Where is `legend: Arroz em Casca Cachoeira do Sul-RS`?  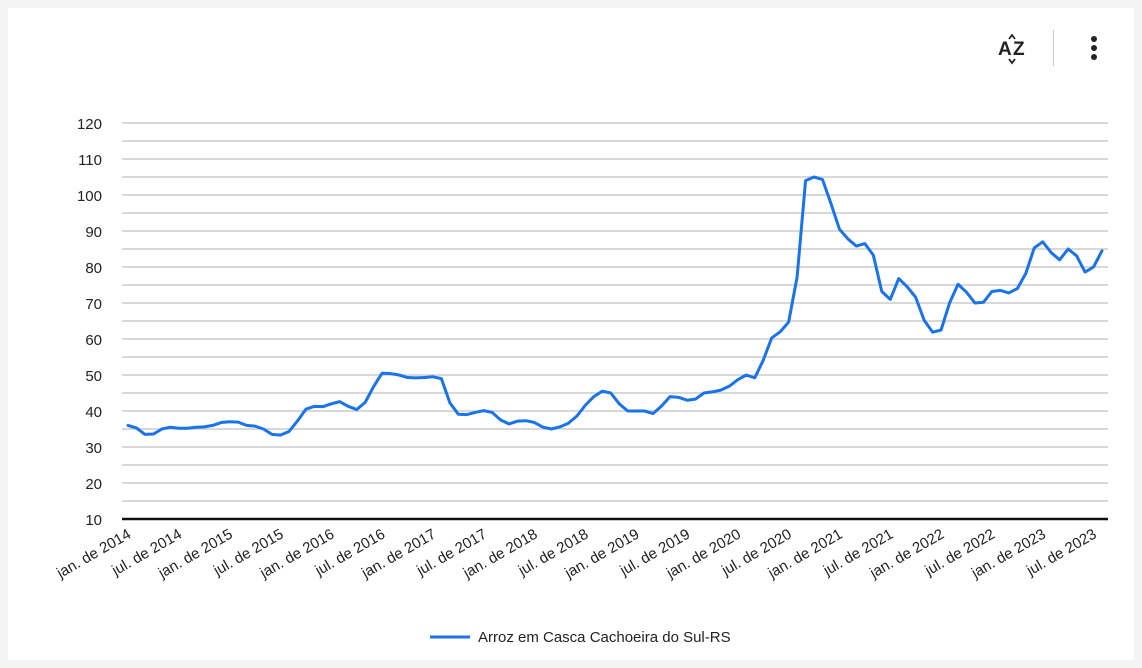
legend: Arroz em Casca Cachoeira do Sul-RS is located at coordinates (580, 637).